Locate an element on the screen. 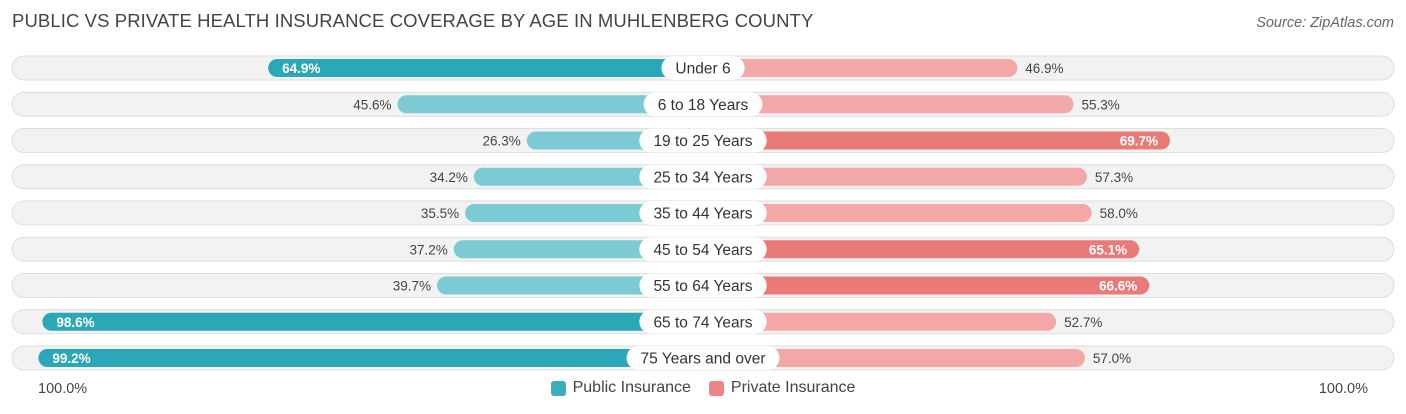  private-value-label: 58.0% is located at coordinates (1119, 213).